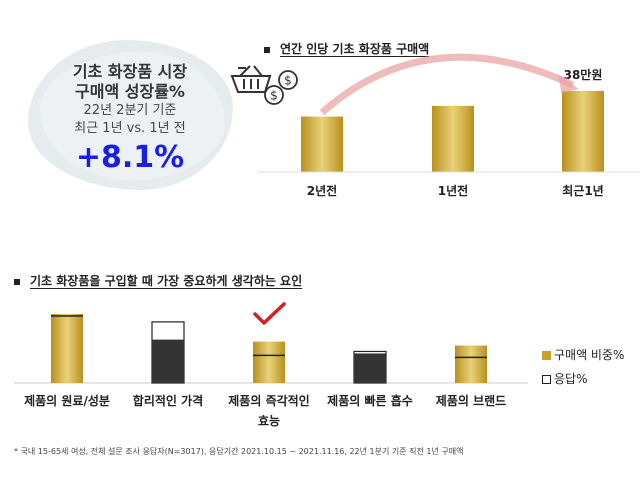 Image resolution: width=640 pixels, height=500 pixels. What do you see at coordinates (582, 190) in the screenshot?
I see `x-tick-label: 최근1년` at bounding box center [582, 190].